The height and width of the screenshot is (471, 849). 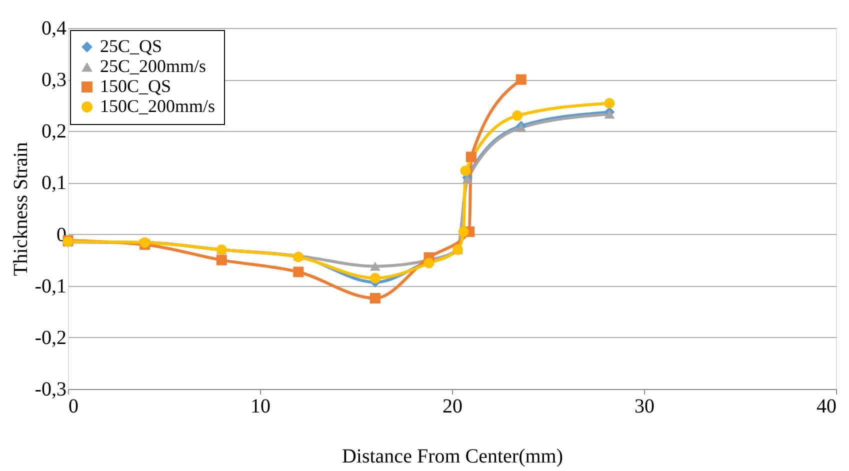 What do you see at coordinates (50, 389) in the screenshot?
I see `y-tick-label: -0,3` at bounding box center [50, 389].